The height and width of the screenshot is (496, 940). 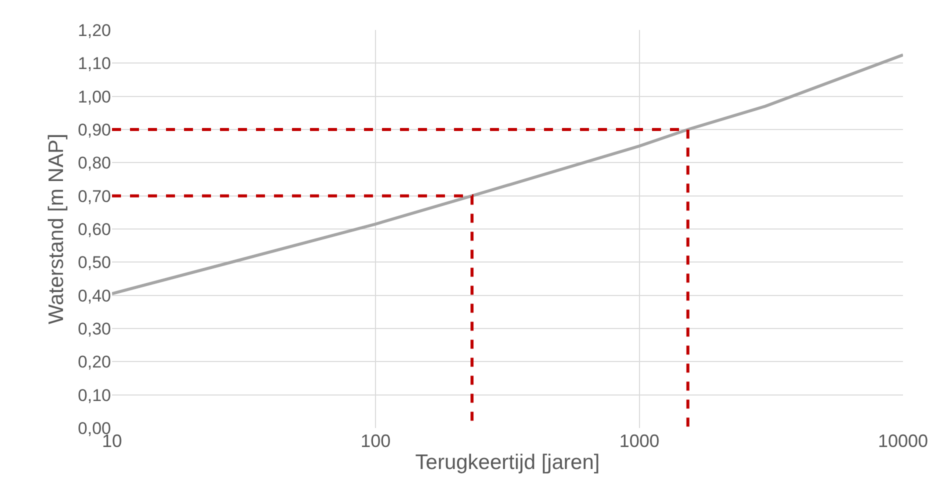 I want to click on y-tick-label: 0,50, so click(x=94, y=262).